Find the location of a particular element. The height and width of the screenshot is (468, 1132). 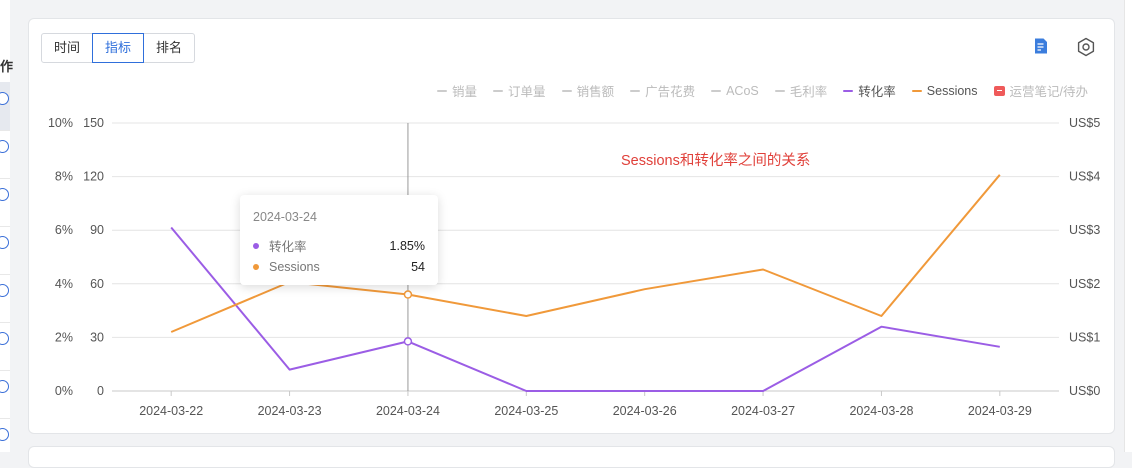

left-panel-edge: 作 is located at coordinates (7, 226).